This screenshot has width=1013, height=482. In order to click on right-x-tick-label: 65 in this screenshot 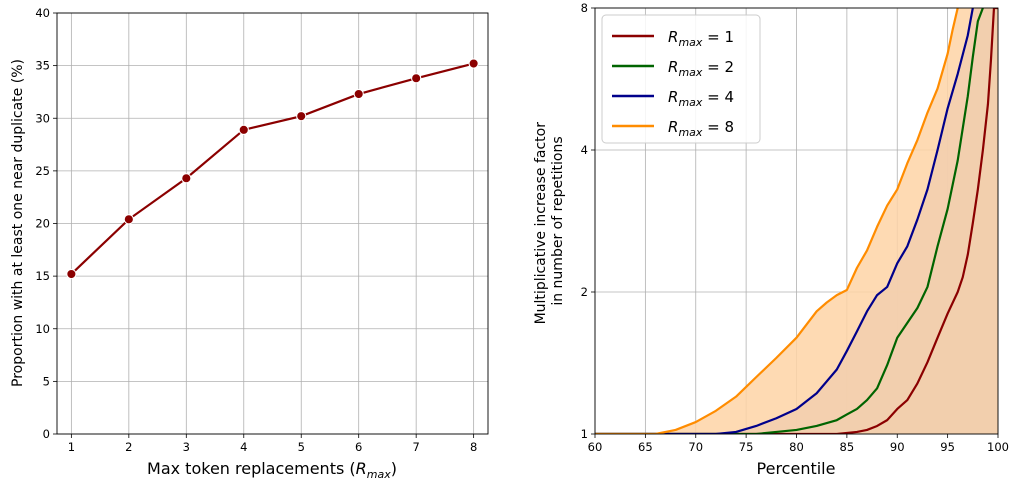, I will do `click(645, 447)`.